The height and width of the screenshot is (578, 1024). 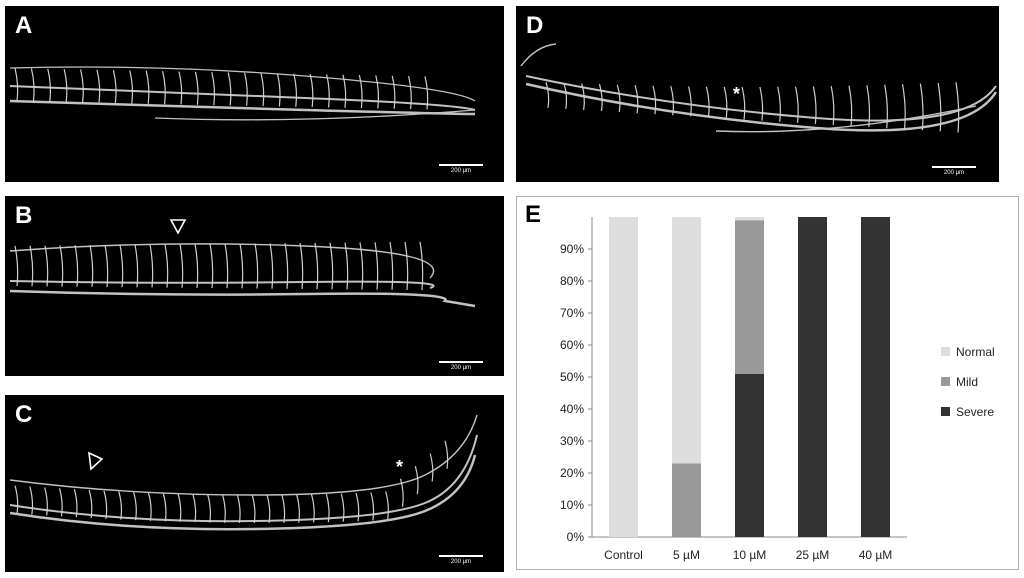 I want to click on panel-c-label: C, so click(x=24, y=414).